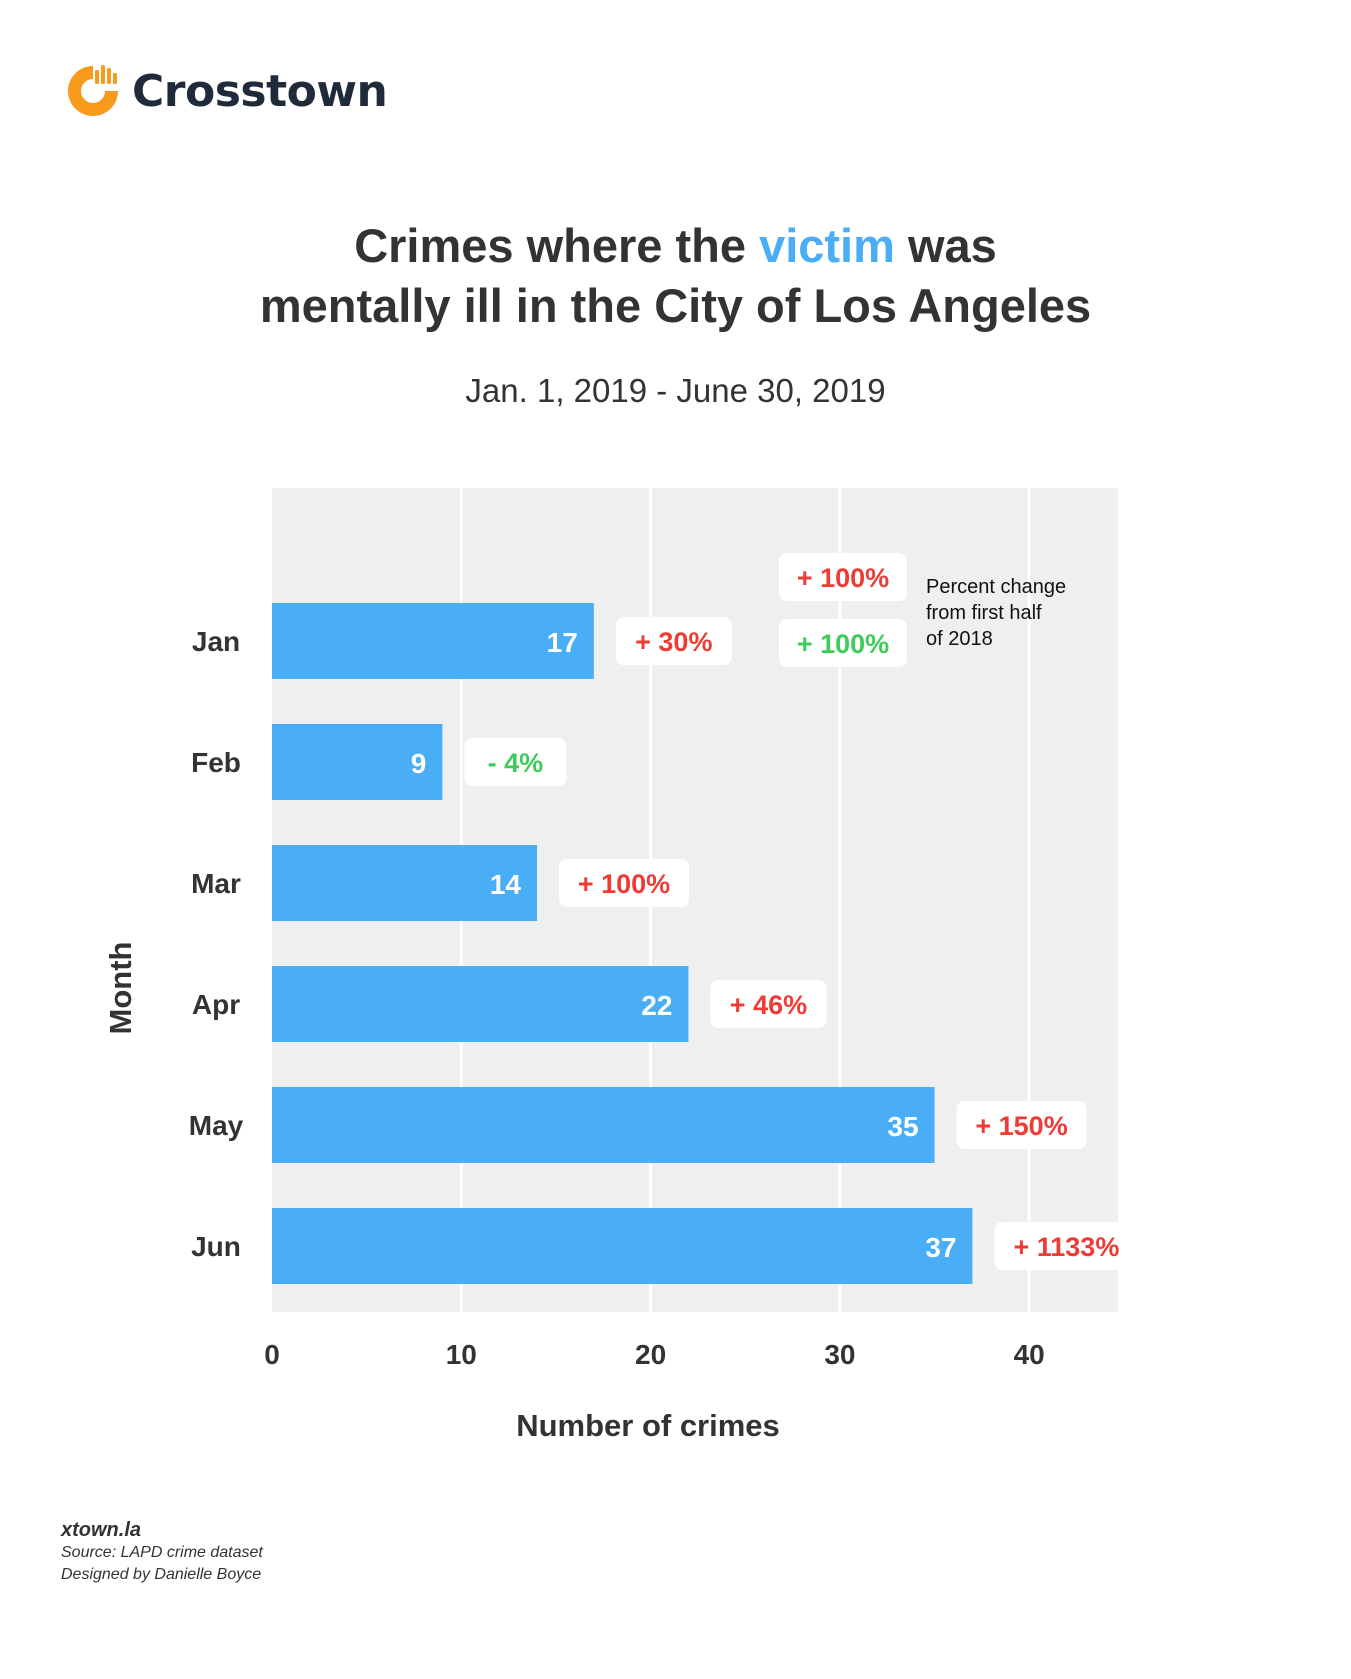  I want to click on legend-increase-badge, so click(843, 577).